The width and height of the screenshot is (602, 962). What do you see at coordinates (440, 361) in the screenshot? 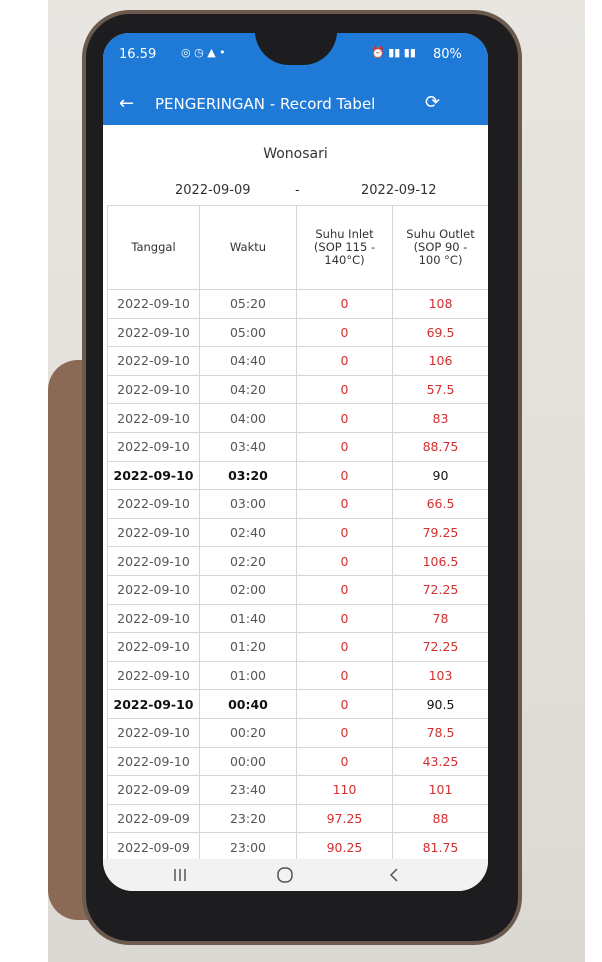
I see `table-cell: 106` at bounding box center [440, 361].